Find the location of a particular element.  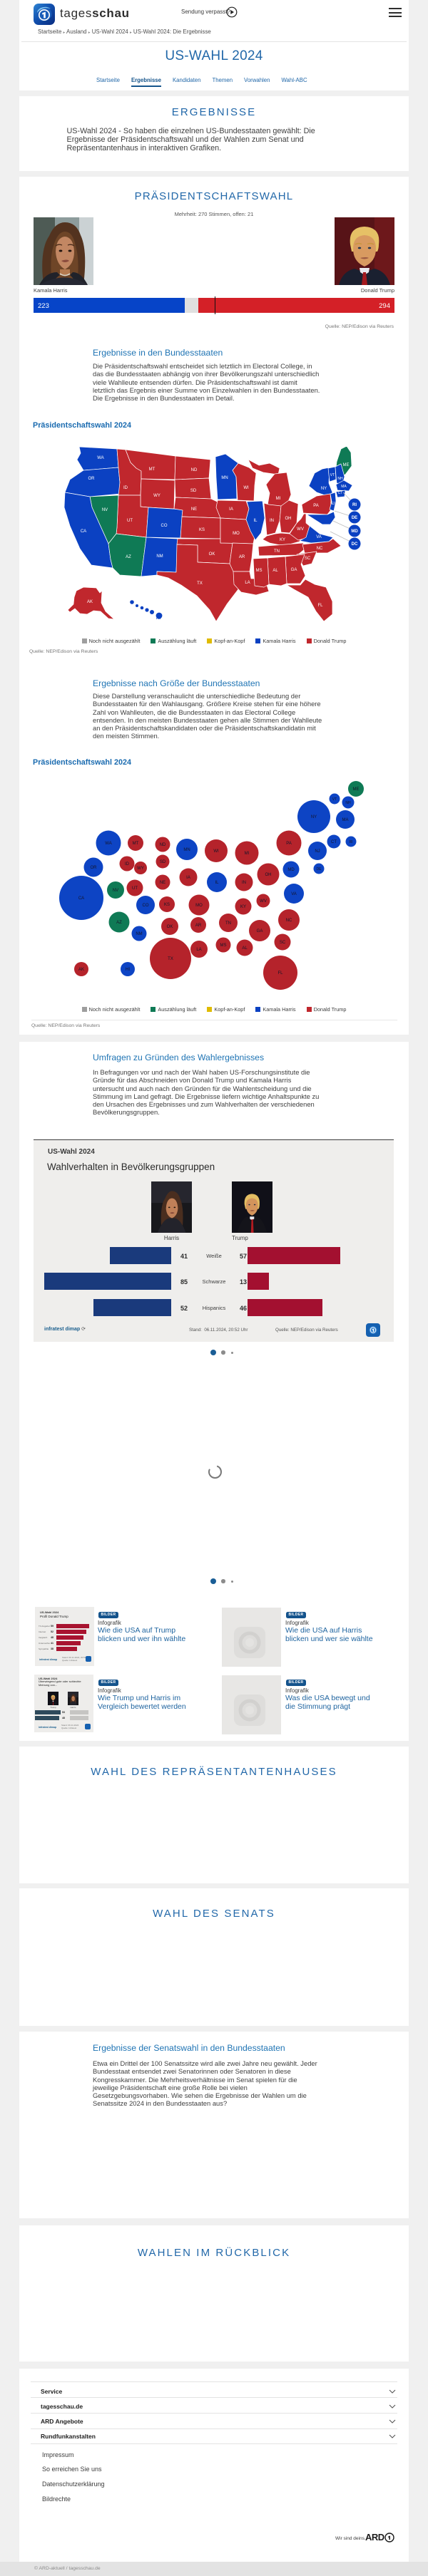

svg-text: DC is located at coordinates (355, 544).